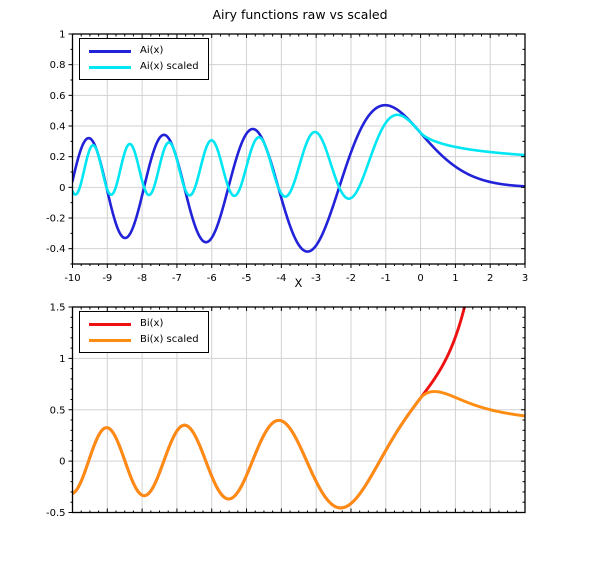  Describe the element at coordinates (58, 127) in the screenshot. I see `y-tick-label: 0.4` at that location.